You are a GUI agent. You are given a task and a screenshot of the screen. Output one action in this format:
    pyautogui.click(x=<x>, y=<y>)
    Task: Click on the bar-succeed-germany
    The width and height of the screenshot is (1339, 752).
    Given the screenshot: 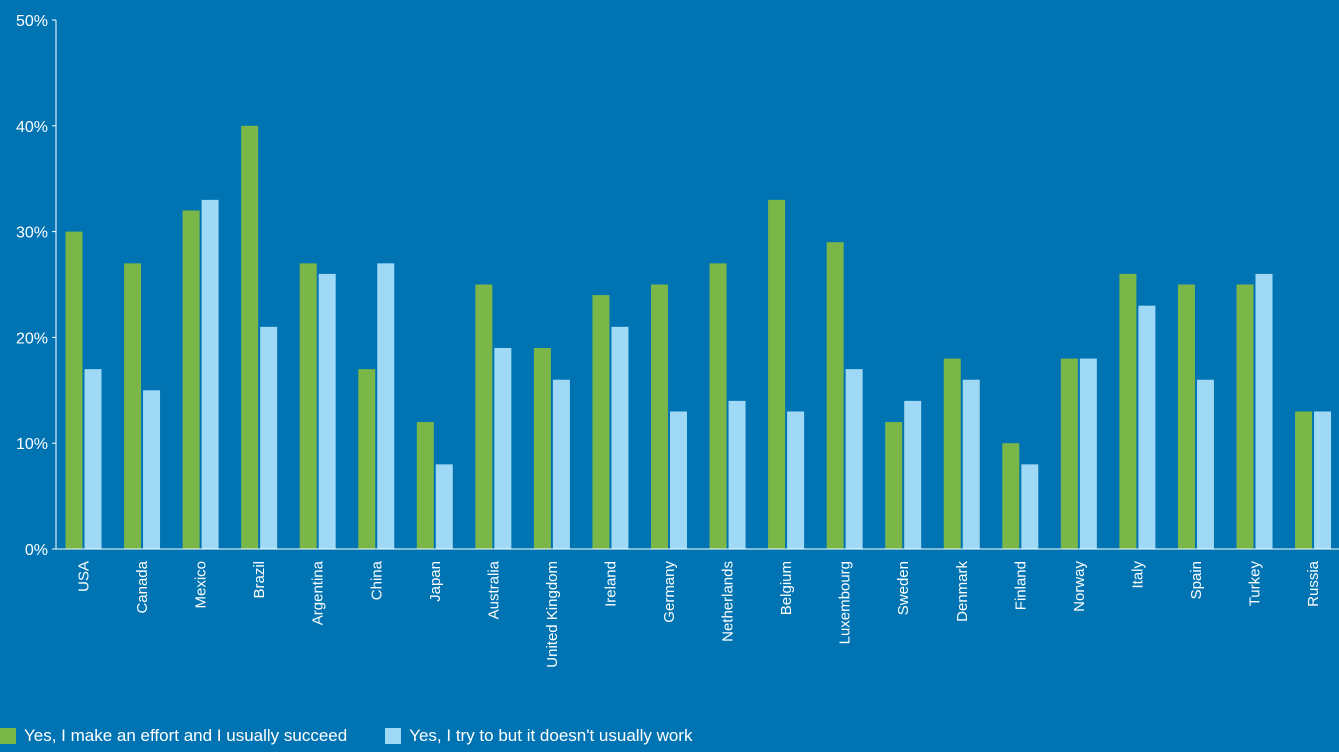 What is the action you would take?
    pyautogui.click(x=659, y=416)
    